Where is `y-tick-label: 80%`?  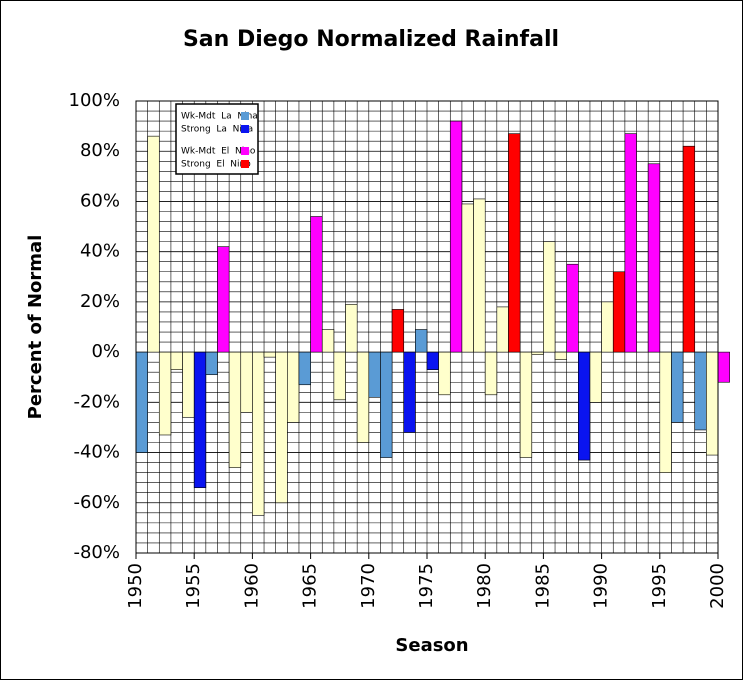
y-tick-label: 80% is located at coordinates (100, 150).